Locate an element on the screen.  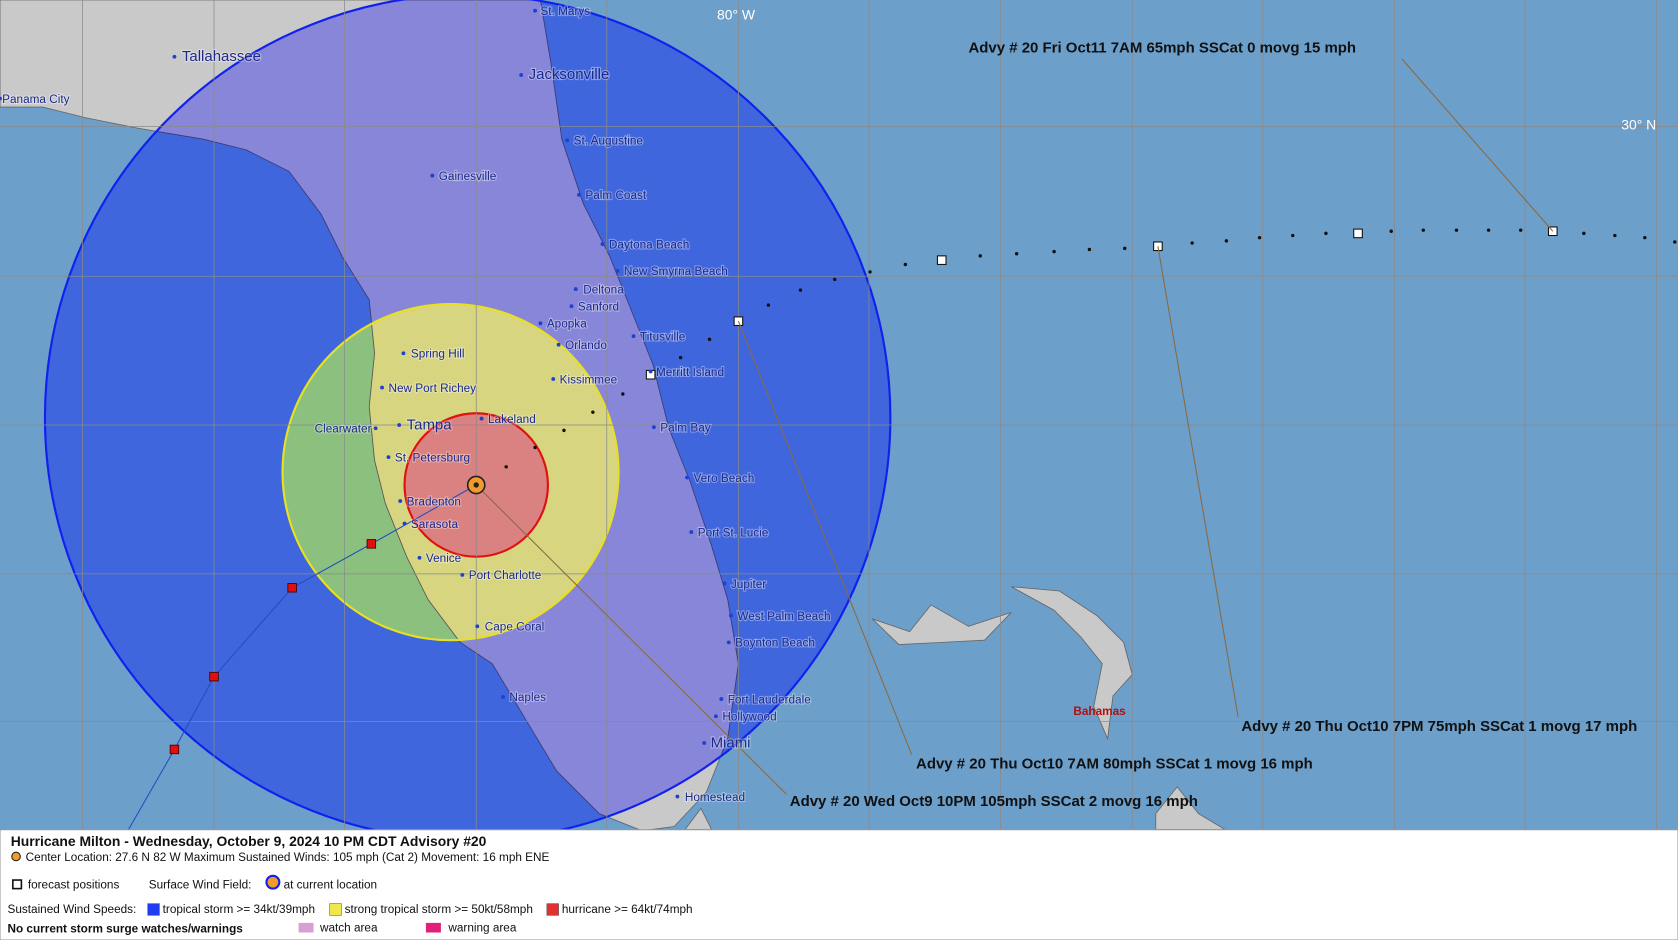
city-label: Gainesville is located at coordinates (468, 176).